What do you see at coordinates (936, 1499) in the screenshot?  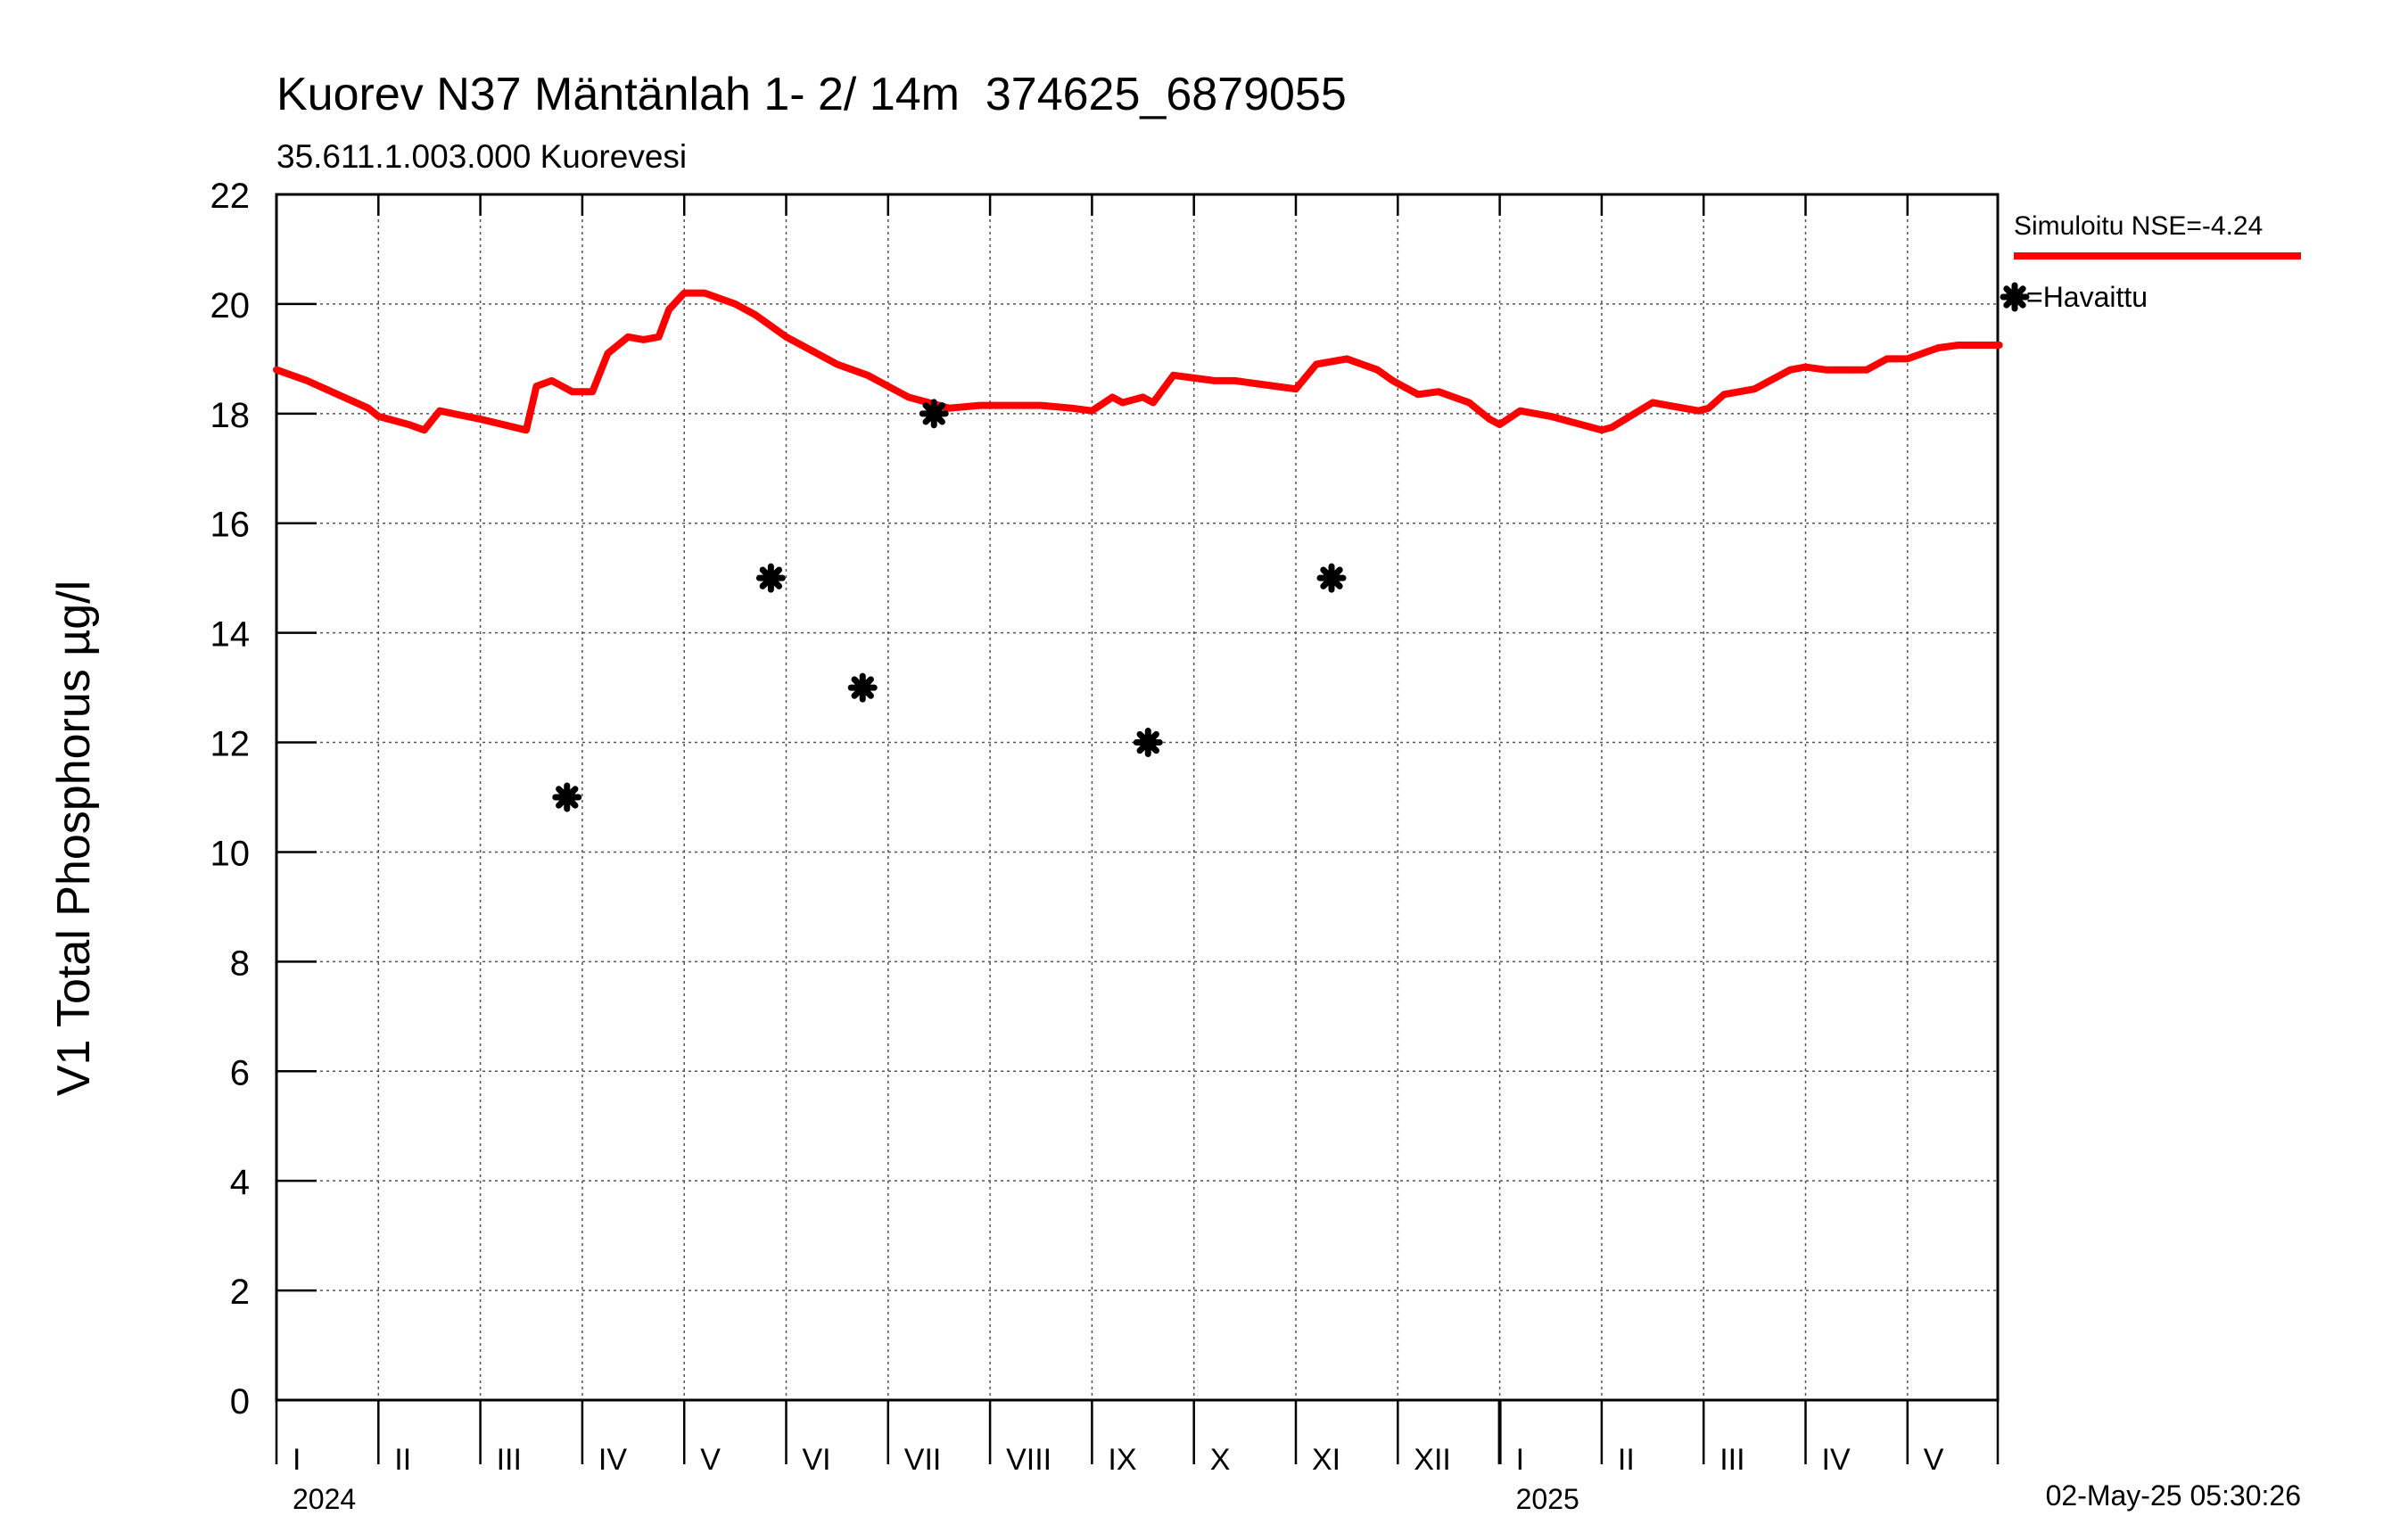 I see `year-labels: 2024 2025` at bounding box center [936, 1499].